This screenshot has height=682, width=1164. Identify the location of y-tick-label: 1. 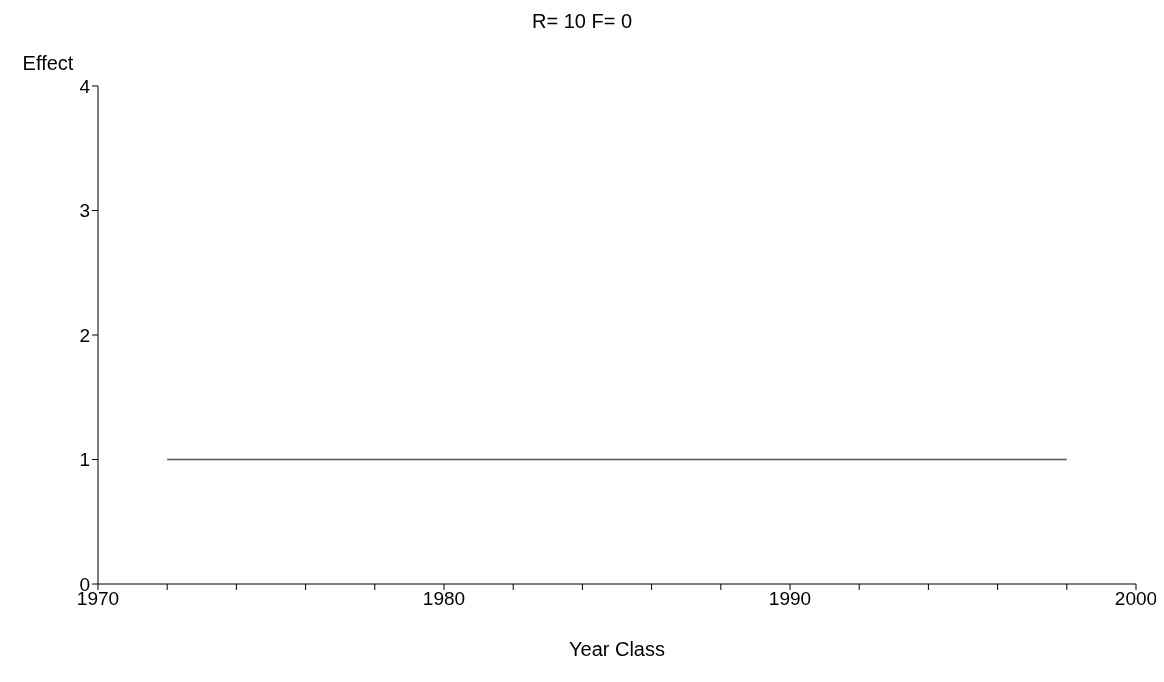
(84, 460).